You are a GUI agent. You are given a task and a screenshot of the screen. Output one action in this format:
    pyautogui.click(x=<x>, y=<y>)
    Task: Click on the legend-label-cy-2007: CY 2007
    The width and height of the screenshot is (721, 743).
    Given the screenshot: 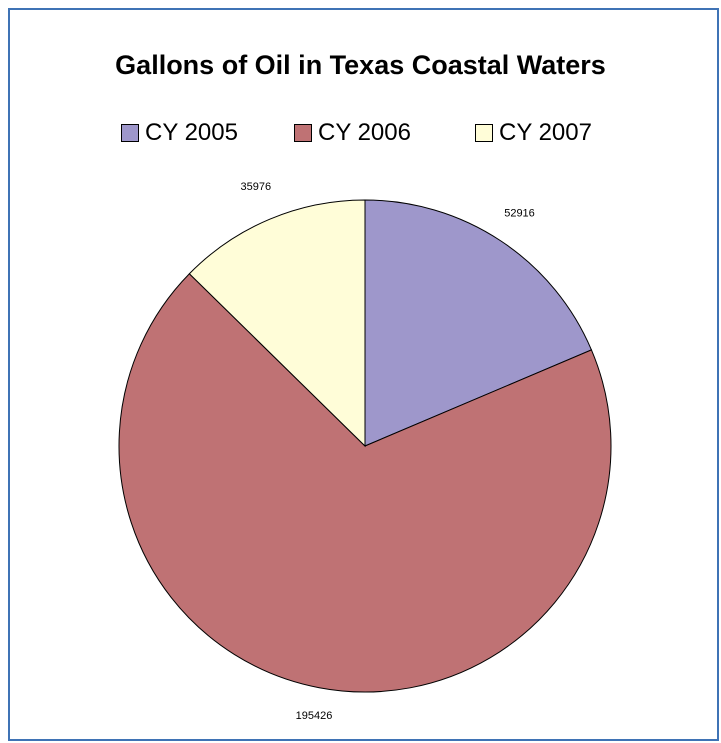 What is the action you would take?
    pyautogui.click(x=545, y=132)
    